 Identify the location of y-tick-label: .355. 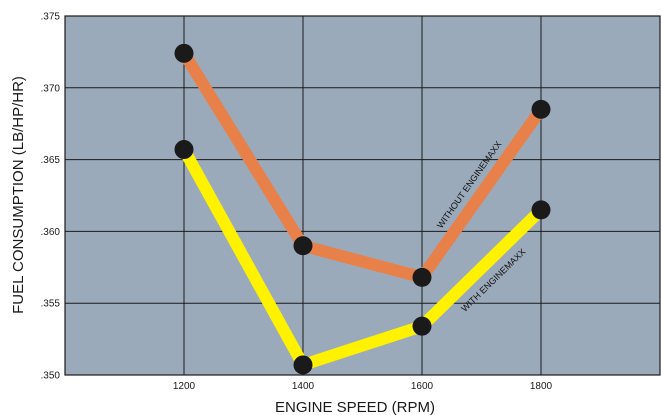
(51, 304).